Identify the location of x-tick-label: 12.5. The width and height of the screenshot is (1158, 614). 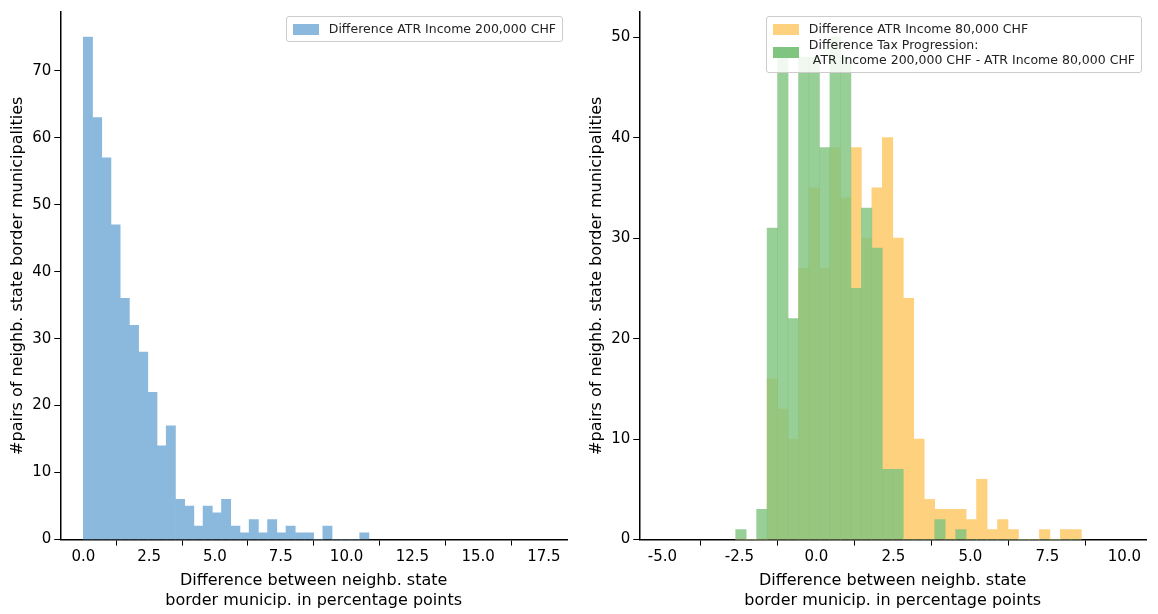
(412, 556).